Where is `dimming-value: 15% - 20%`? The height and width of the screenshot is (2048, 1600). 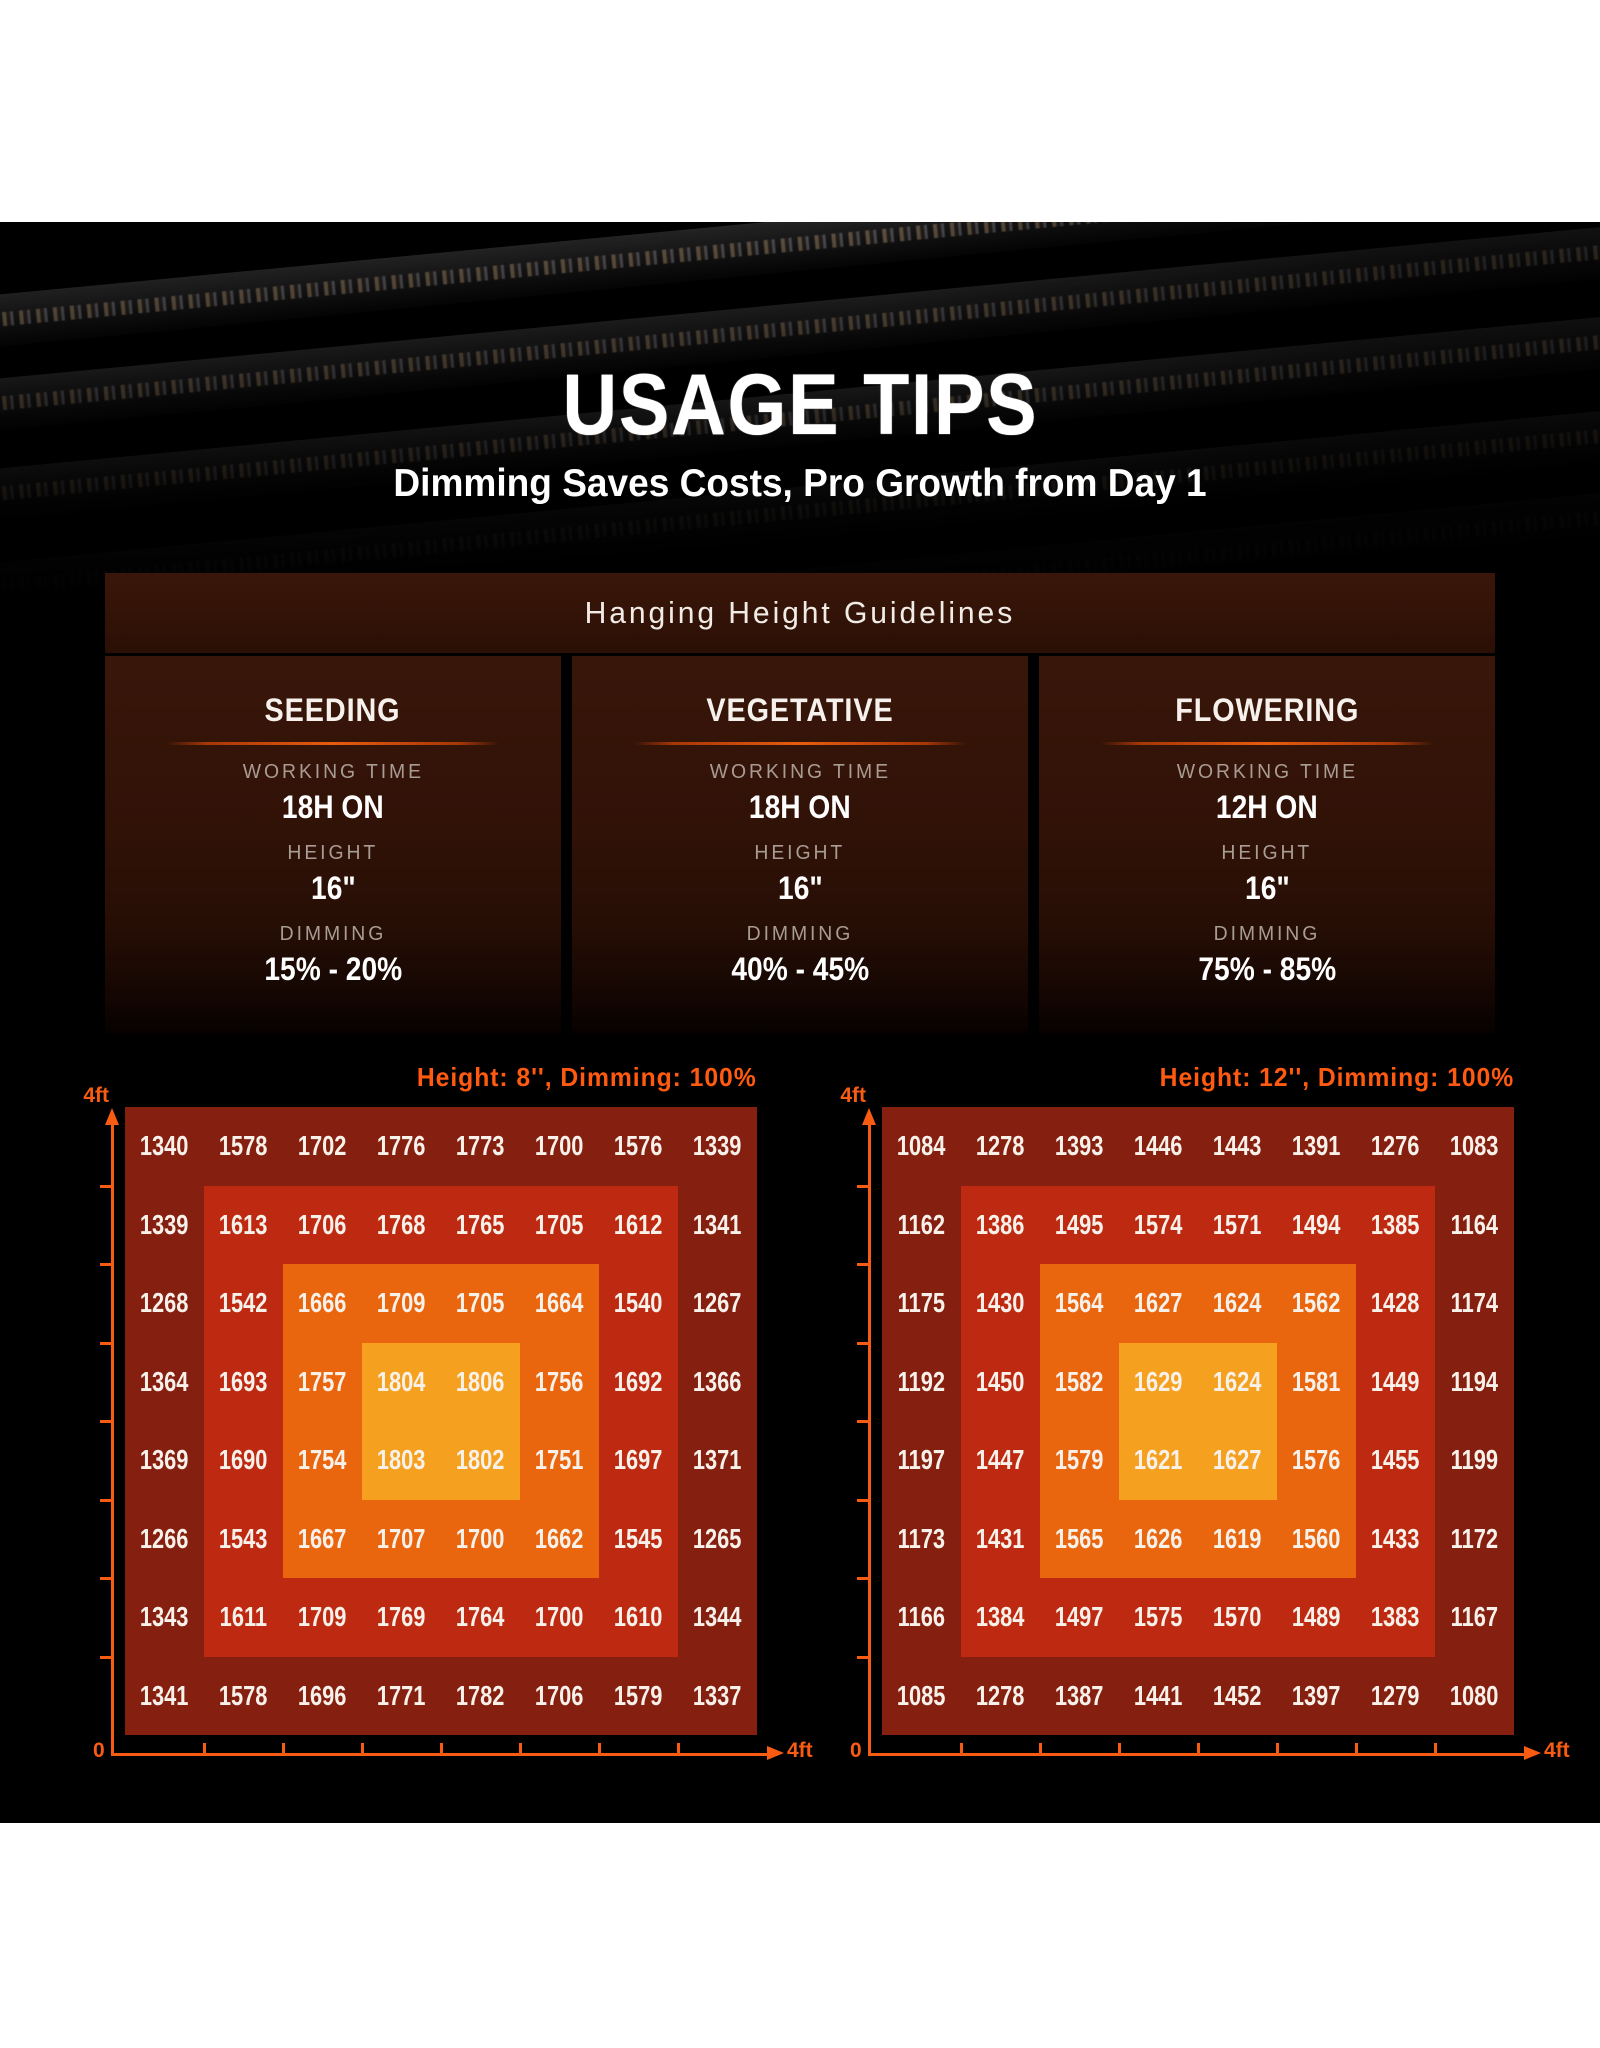 dimming-value: 15% - 20% is located at coordinates (333, 969).